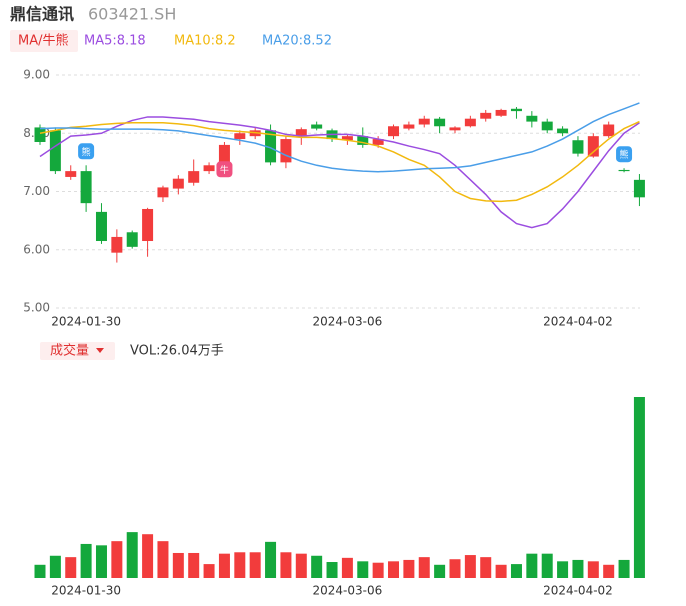 This screenshot has width=686, height=606. What do you see at coordinates (297, 41) in the screenshot?
I see `legend-entry: MA20:8.52` at bounding box center [297, 41].